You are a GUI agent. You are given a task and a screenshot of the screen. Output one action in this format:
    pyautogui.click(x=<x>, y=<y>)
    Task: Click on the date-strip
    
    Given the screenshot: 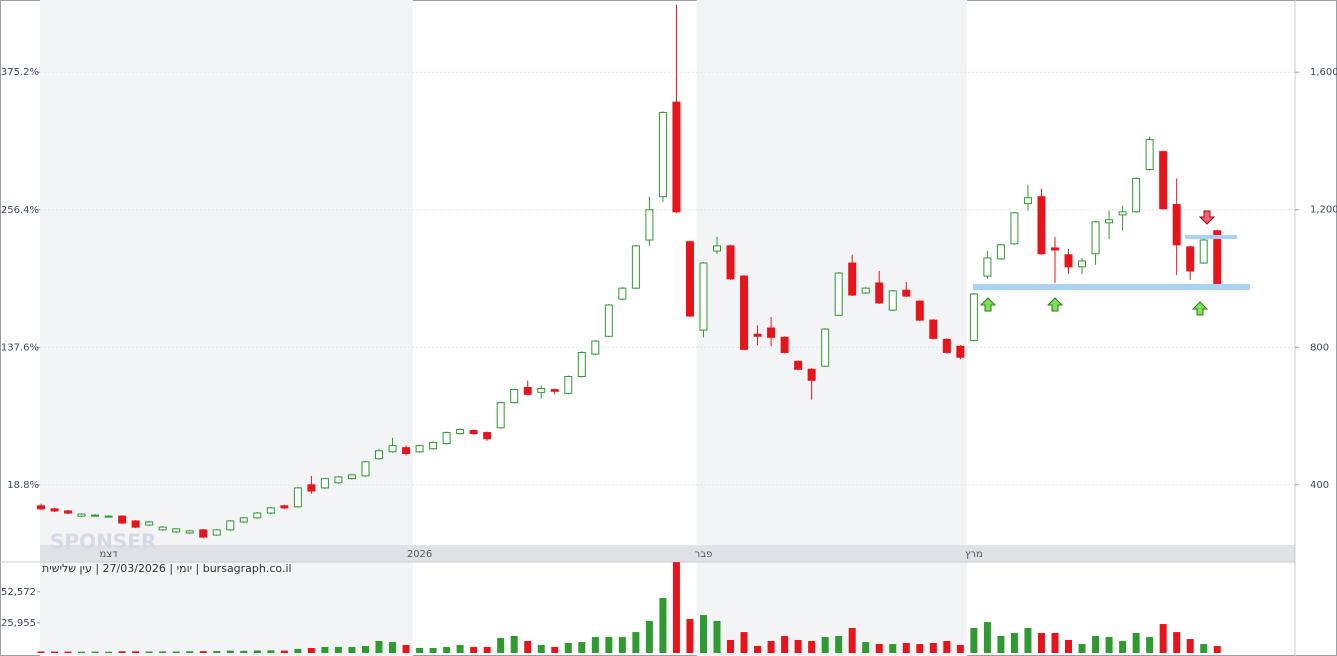 What is the action you would take?
    pyautogui.click(x=667, y=553)
    